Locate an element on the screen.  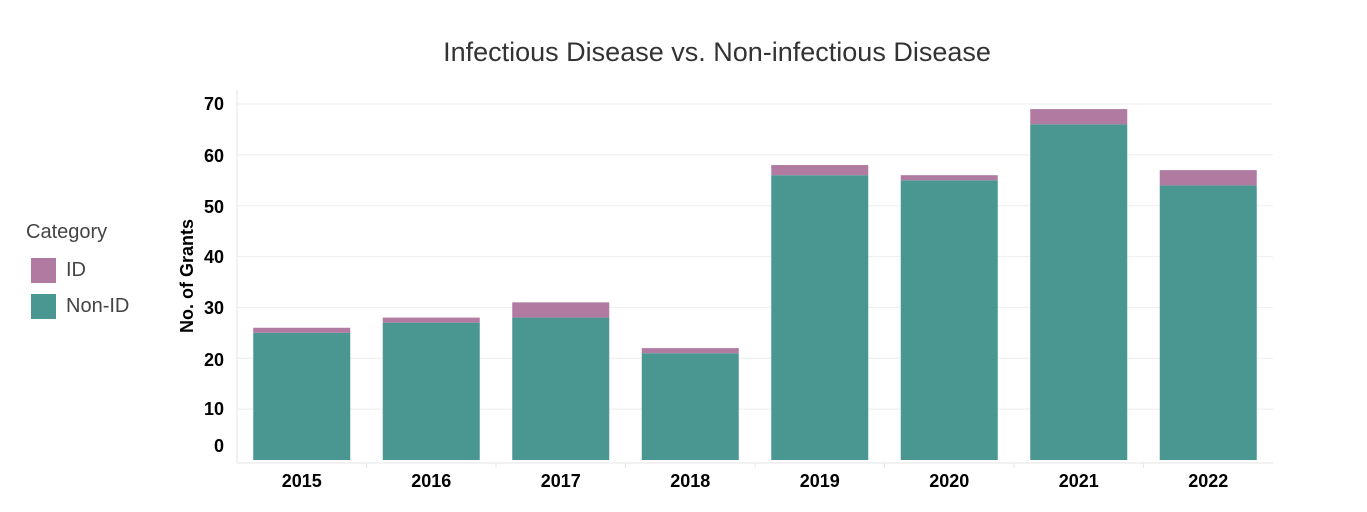
legend-title: Category is located at coordinates (66, 232).